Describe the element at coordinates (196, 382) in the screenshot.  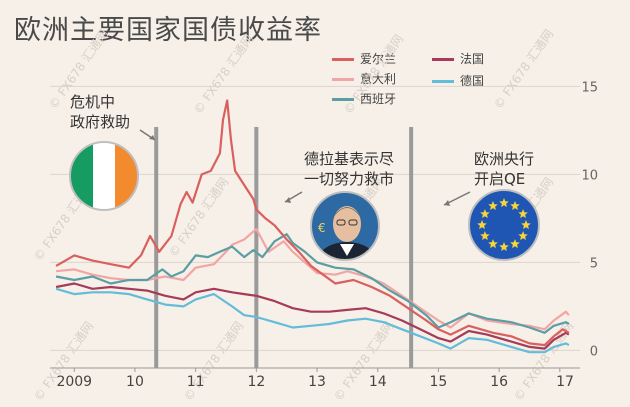
I see `x-tick-label: 11` at that location.